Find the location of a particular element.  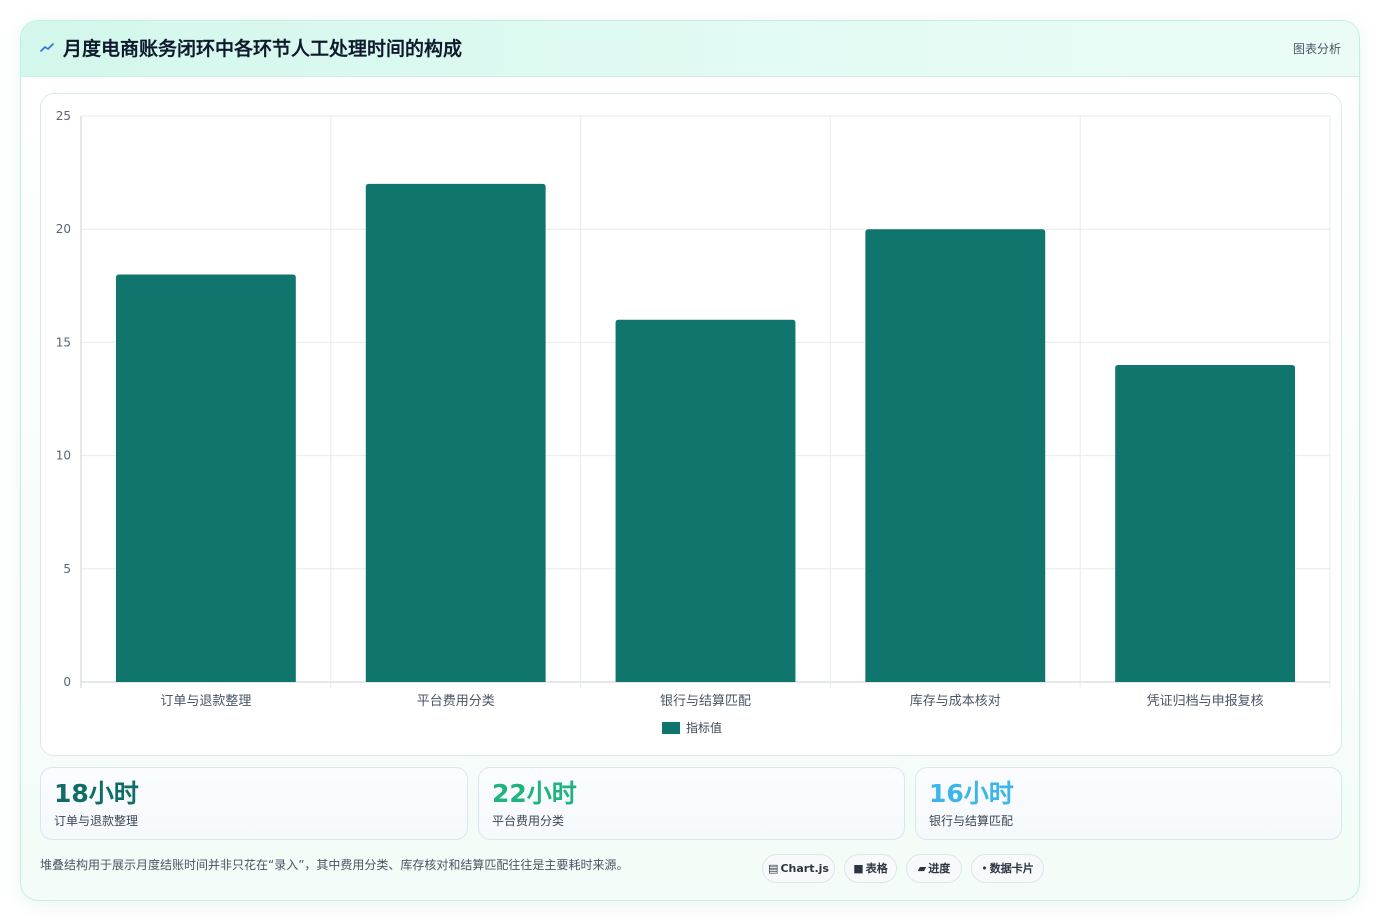

table-icon: ■ is located at coordinates (858, 868).